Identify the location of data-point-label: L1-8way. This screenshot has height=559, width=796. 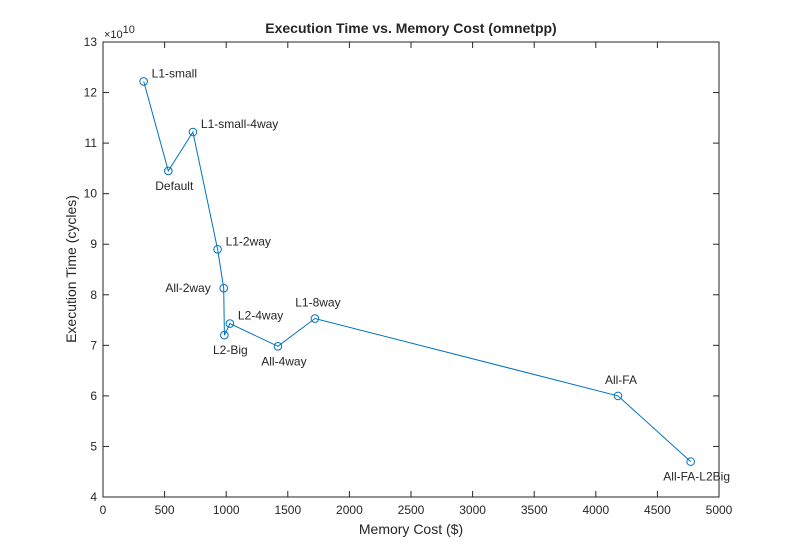
(317, 303).